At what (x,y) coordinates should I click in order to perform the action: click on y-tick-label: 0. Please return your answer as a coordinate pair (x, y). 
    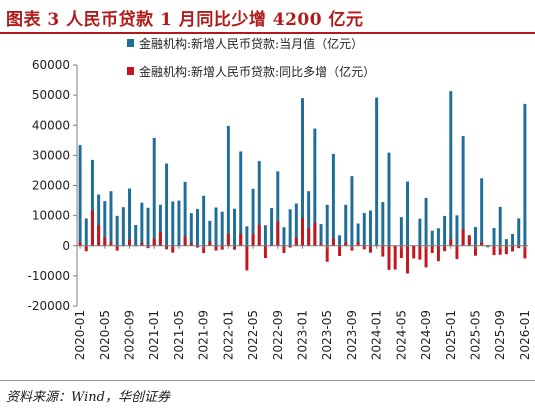
    Looking at the image, I should click on (66, 246).